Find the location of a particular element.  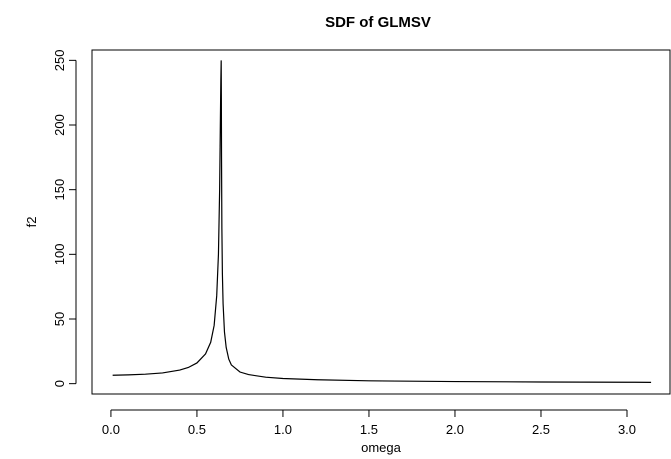

y-axis: 0 50 100 150 200 250 is located at coordinates (64, 218).